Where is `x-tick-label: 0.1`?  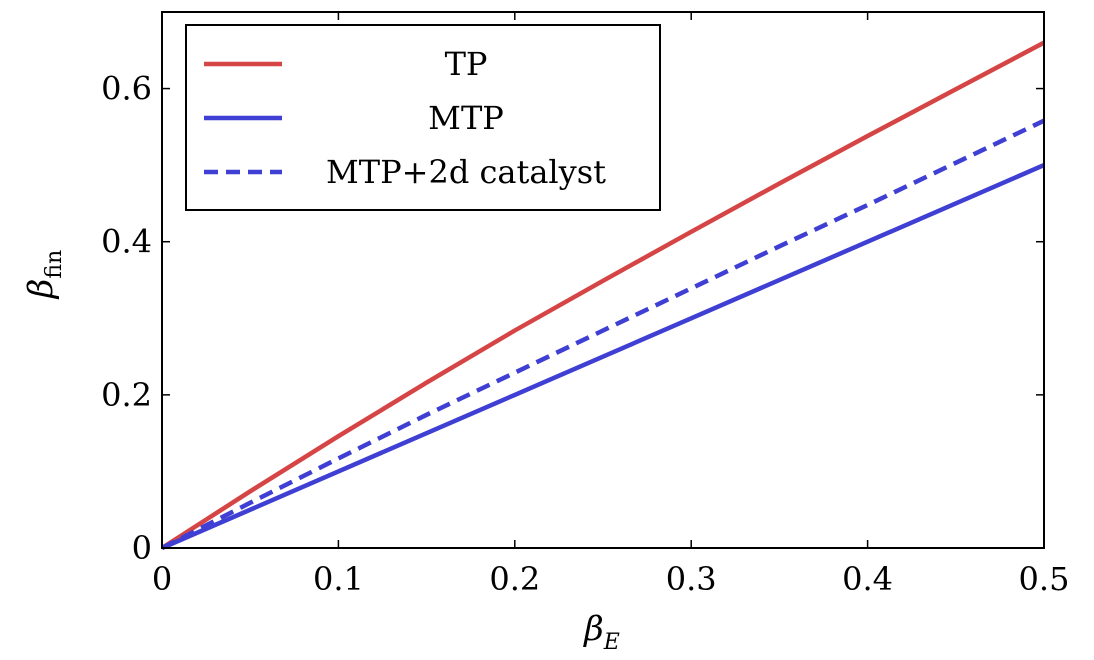 x-tick-label: 0.1 is located at coordinates (338, 579).